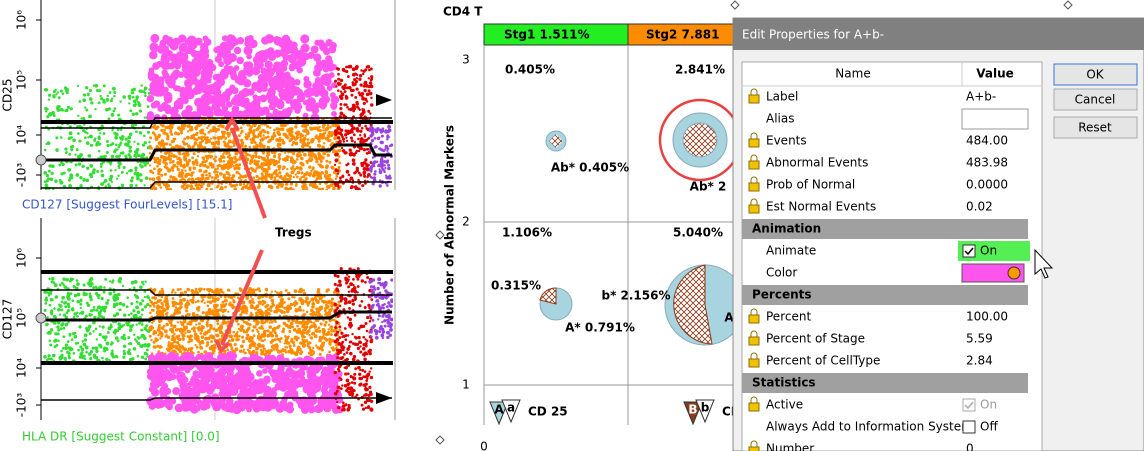 This screenshot has height=451, width=1144. Describe the element at coordinates (41, 160) in the screenshot. I see `marker` at that location.